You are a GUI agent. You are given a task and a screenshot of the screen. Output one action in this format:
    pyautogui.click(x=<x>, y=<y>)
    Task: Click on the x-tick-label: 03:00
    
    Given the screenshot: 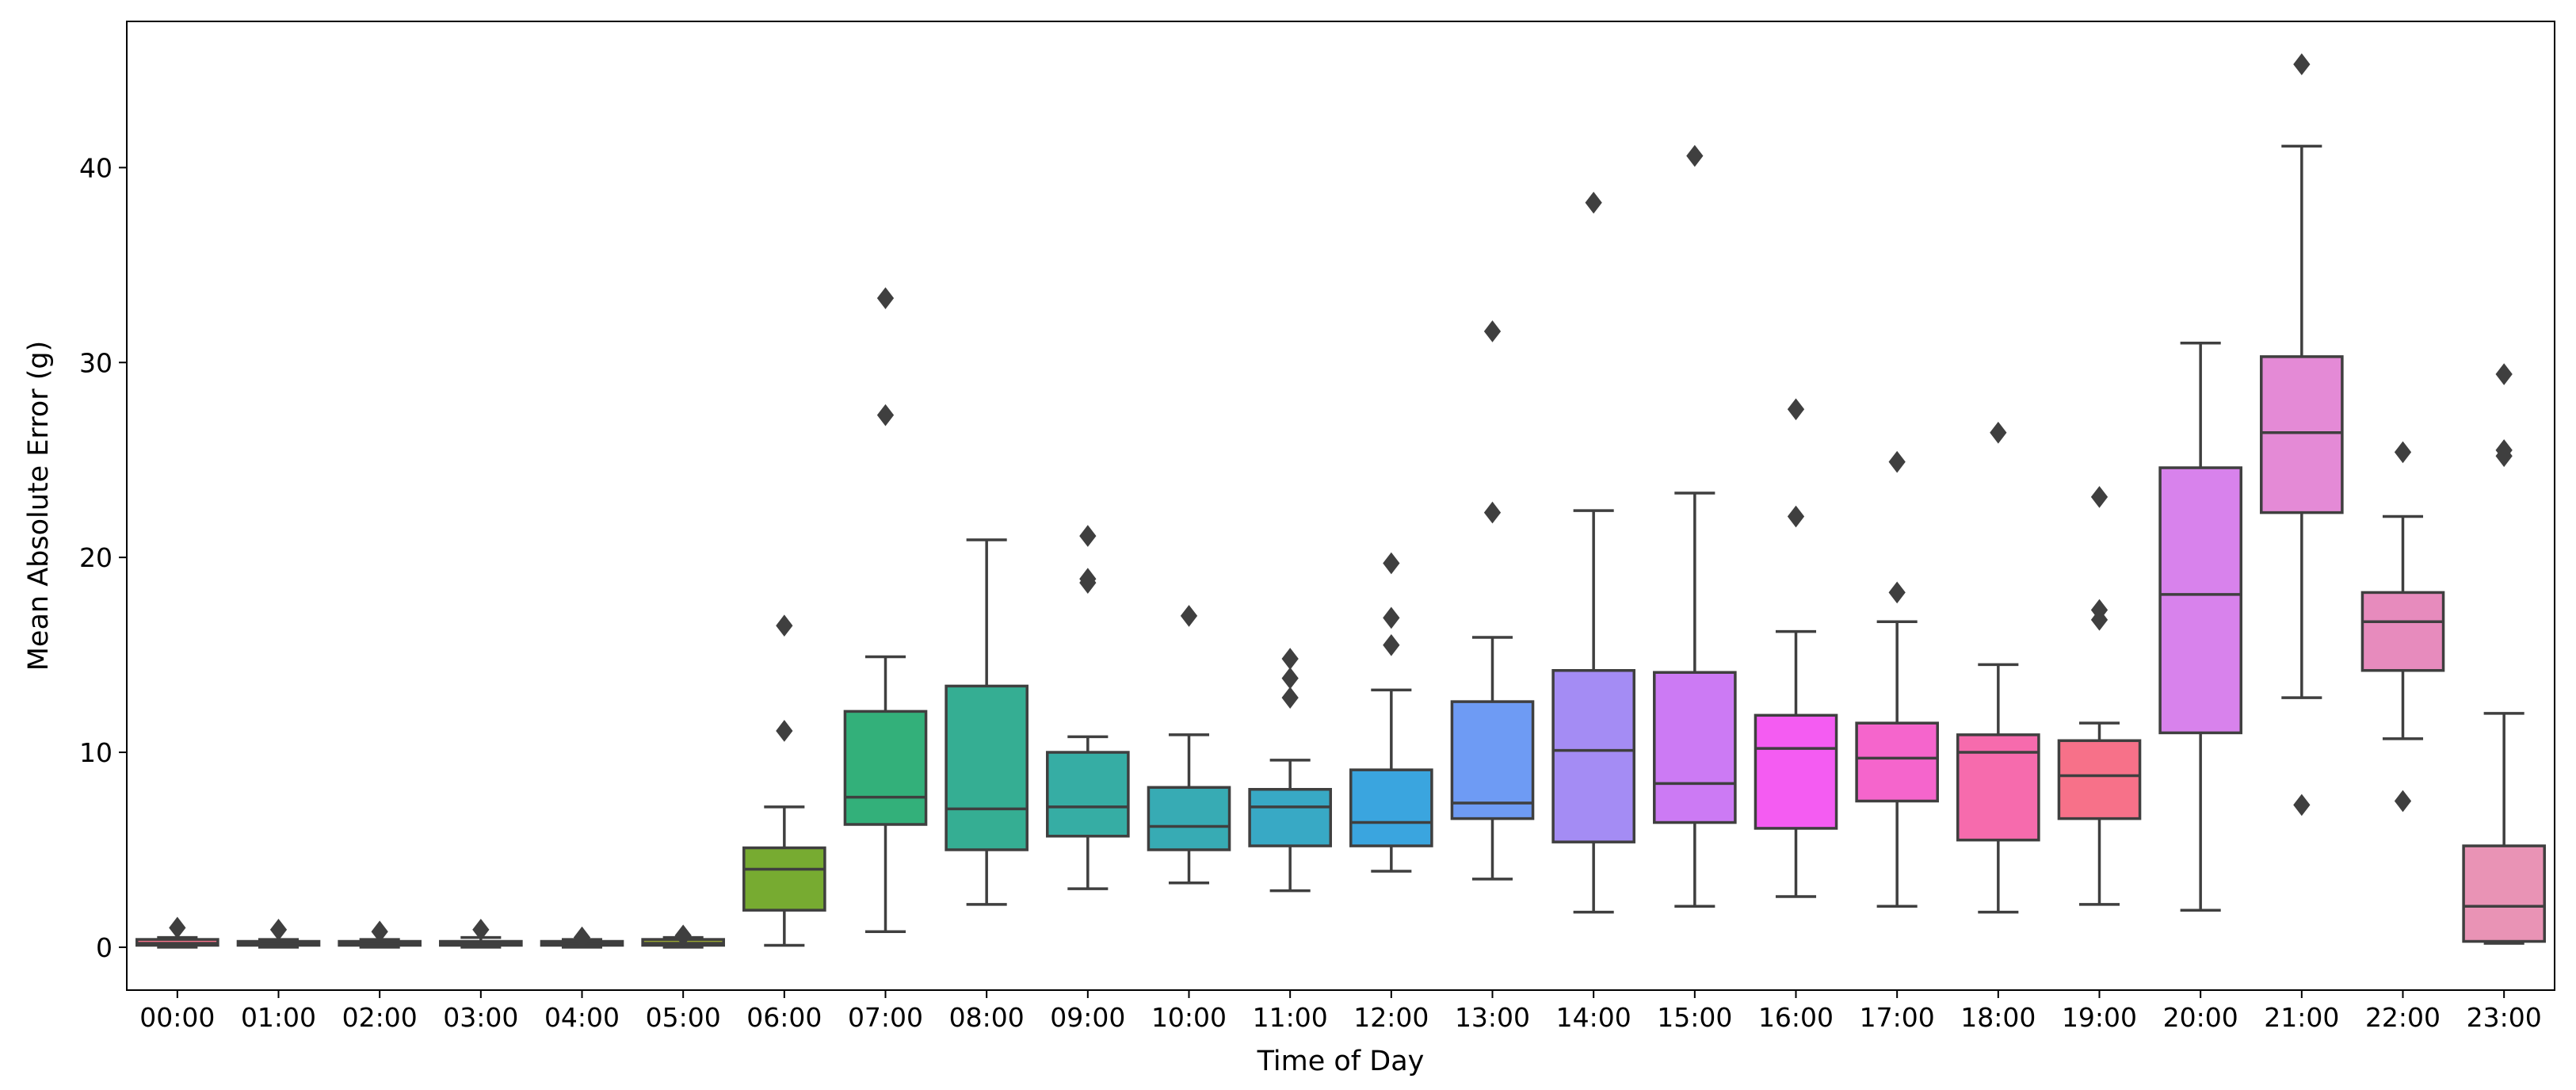 What is the action you would take?
    pyautogui.click(x=480, y=1017)
    